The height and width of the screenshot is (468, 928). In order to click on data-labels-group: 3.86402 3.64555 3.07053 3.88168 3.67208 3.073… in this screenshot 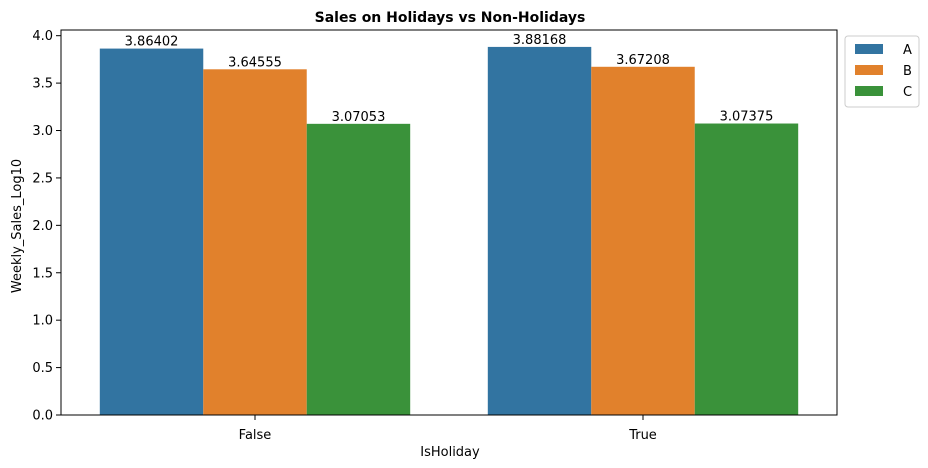, I will do `click(449, 79)`.